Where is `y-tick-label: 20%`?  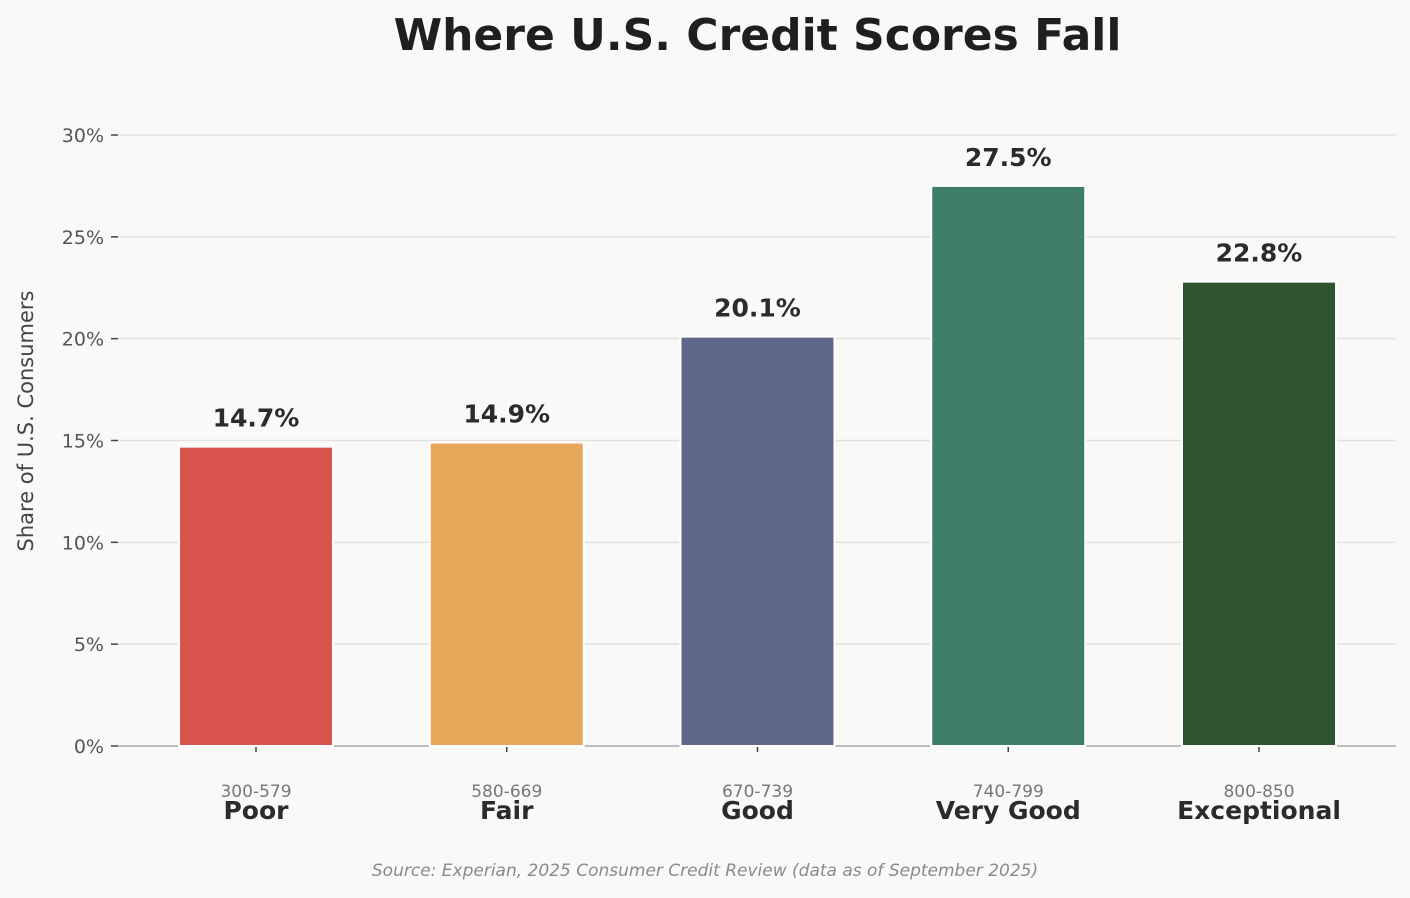 y-tick-label: 20% is located at coordinates (83, 340).